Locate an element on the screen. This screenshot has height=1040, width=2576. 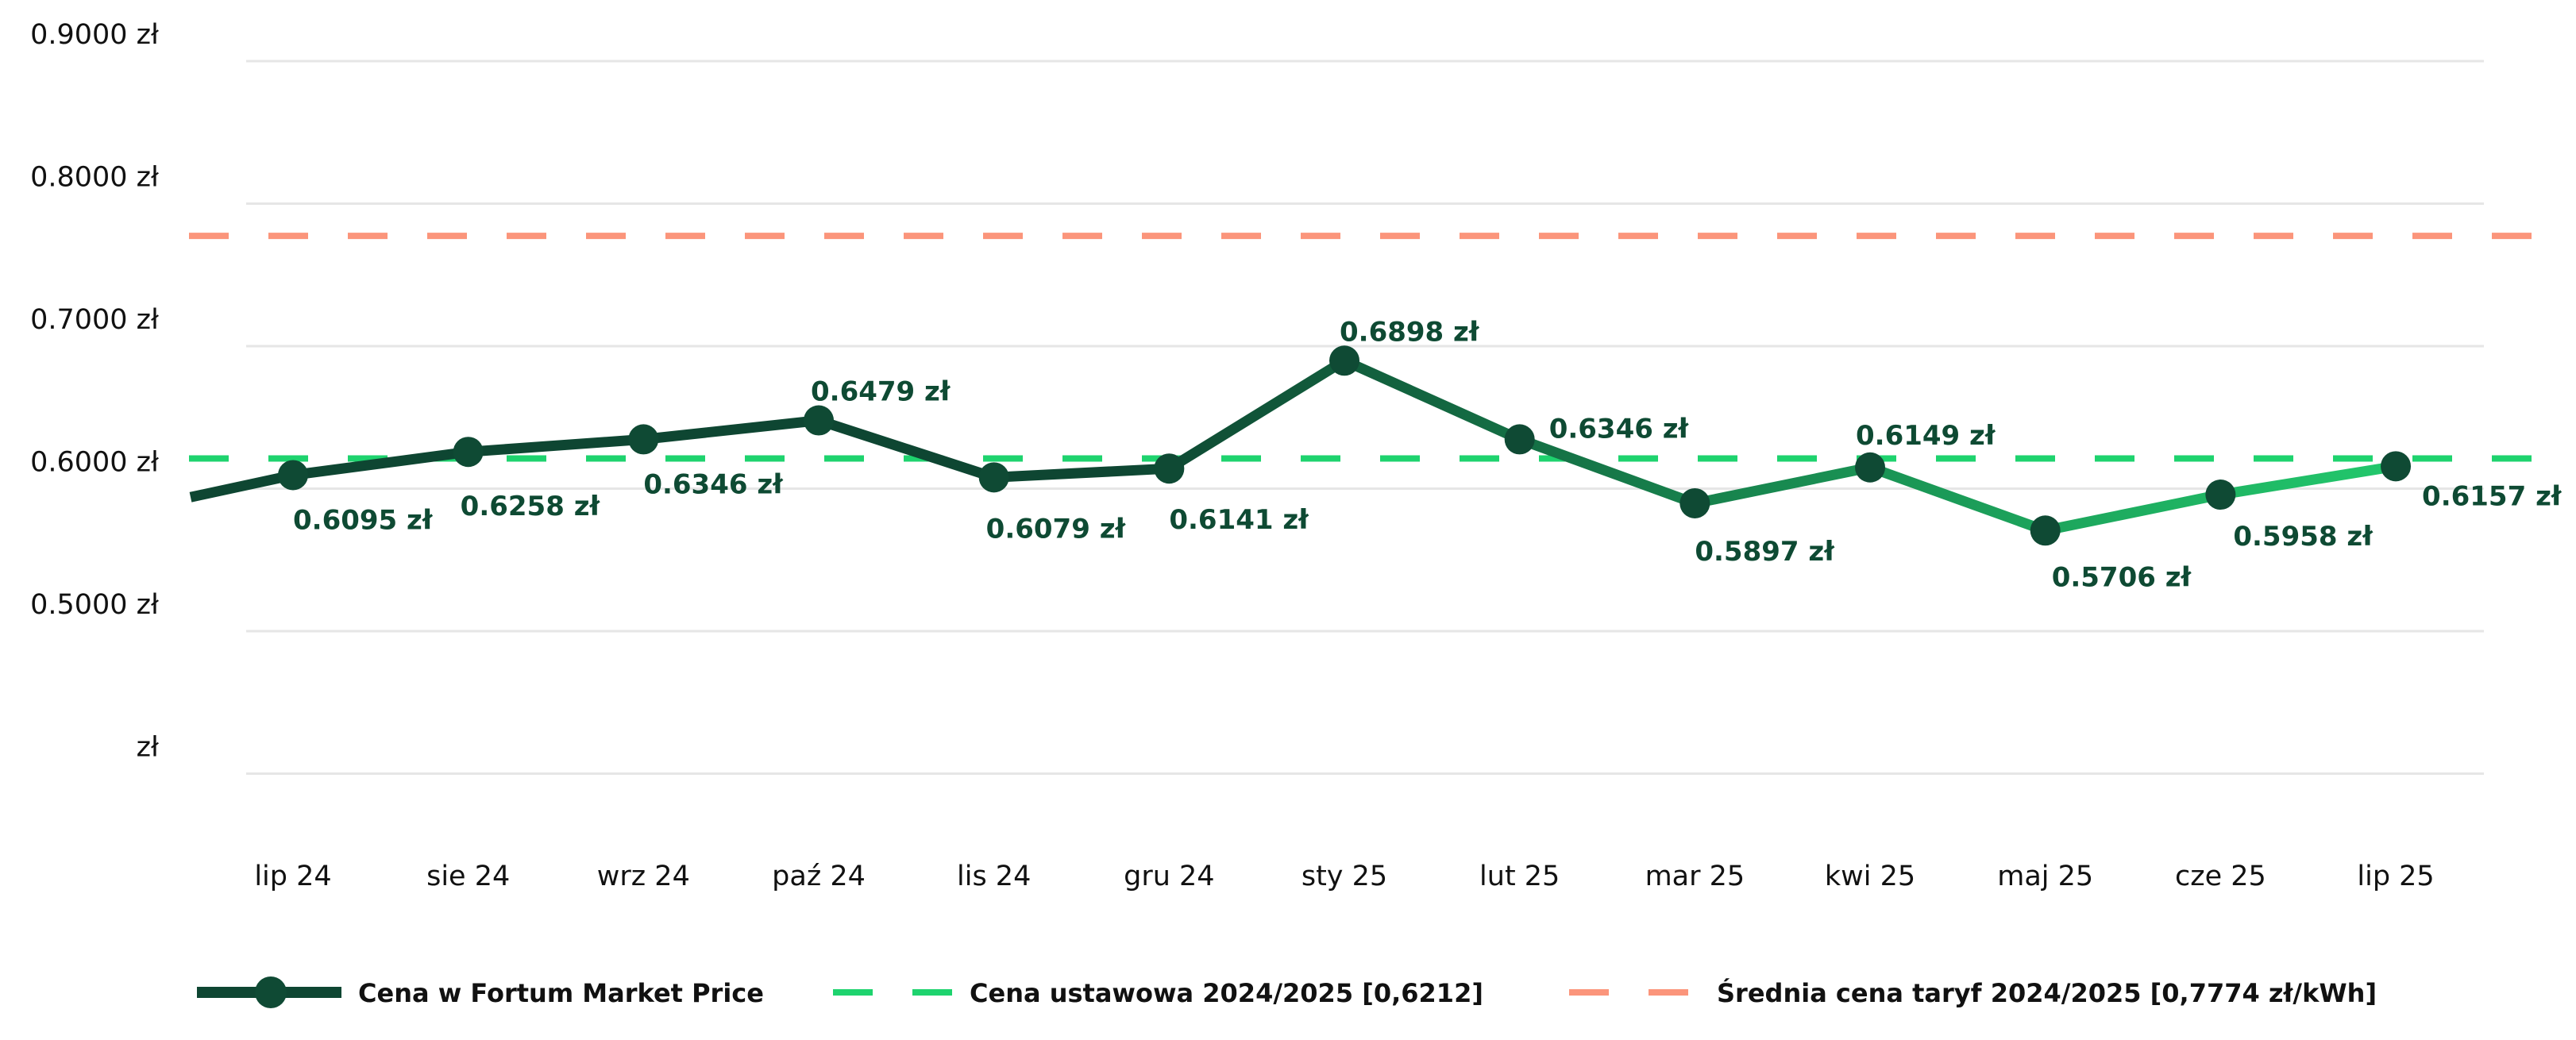
x-tick-label: sie 24 is located at coordinates (468, 876).